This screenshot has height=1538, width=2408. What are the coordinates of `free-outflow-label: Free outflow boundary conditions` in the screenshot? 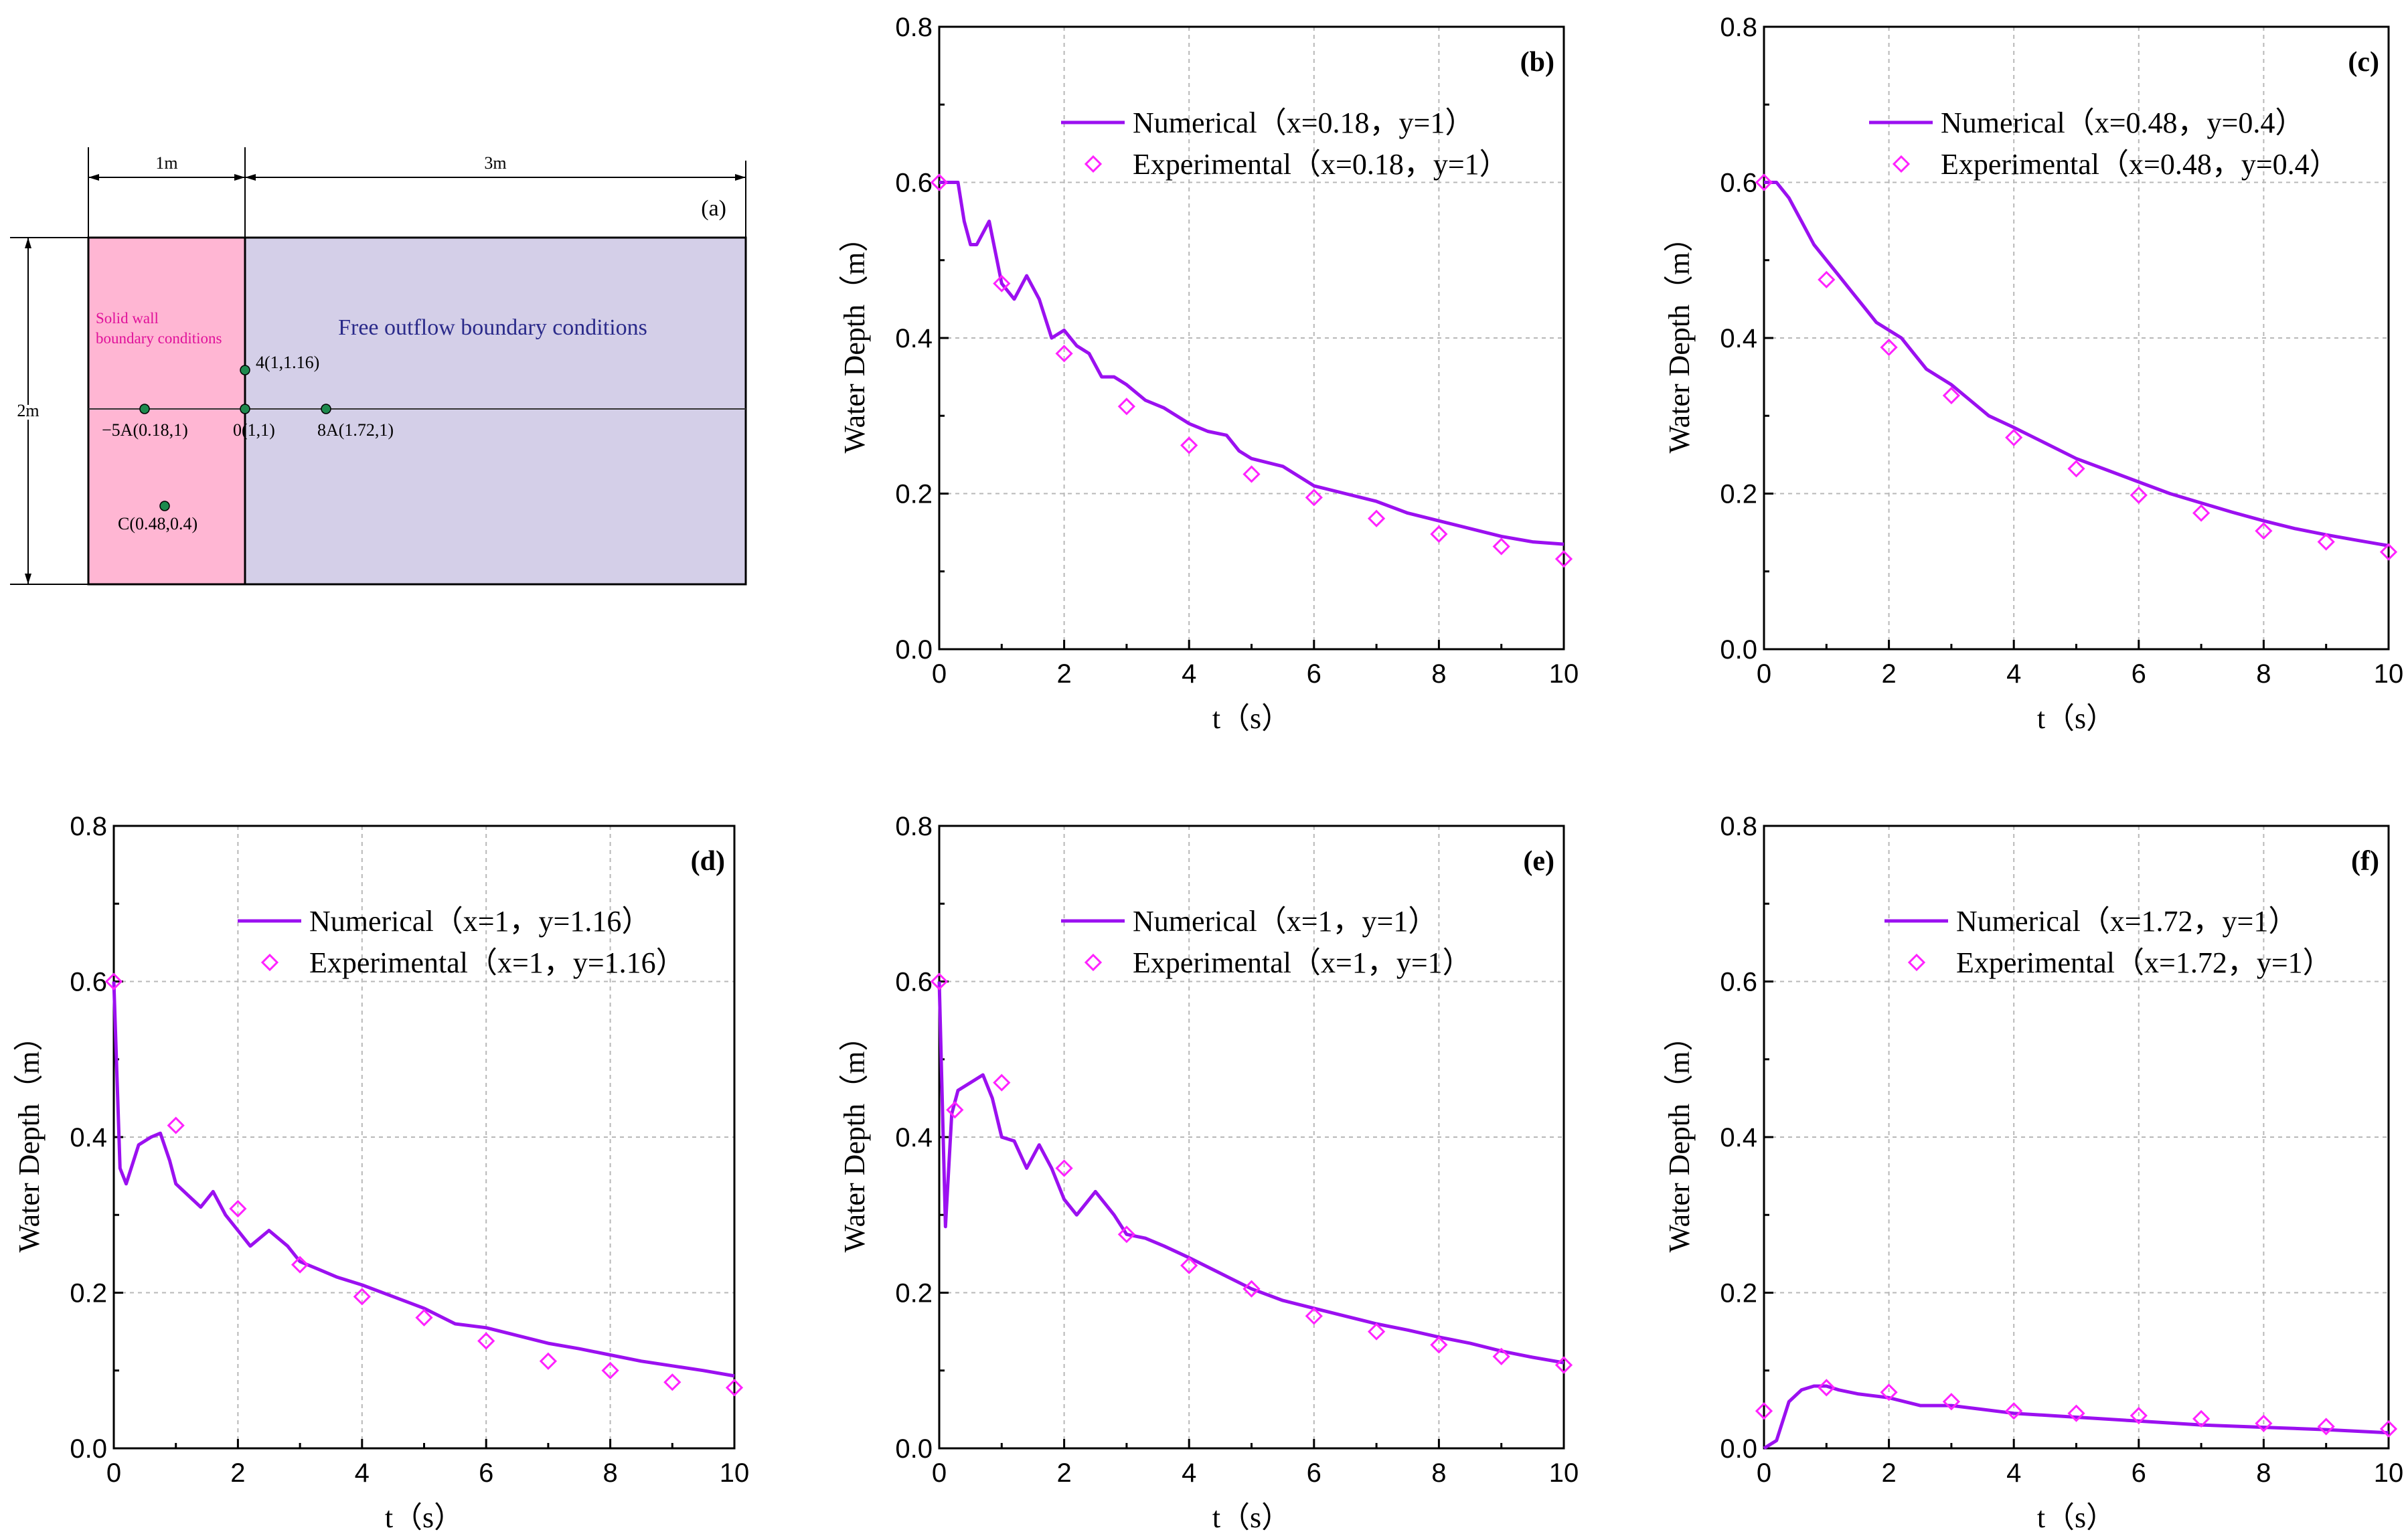 It's located at (493, 327).